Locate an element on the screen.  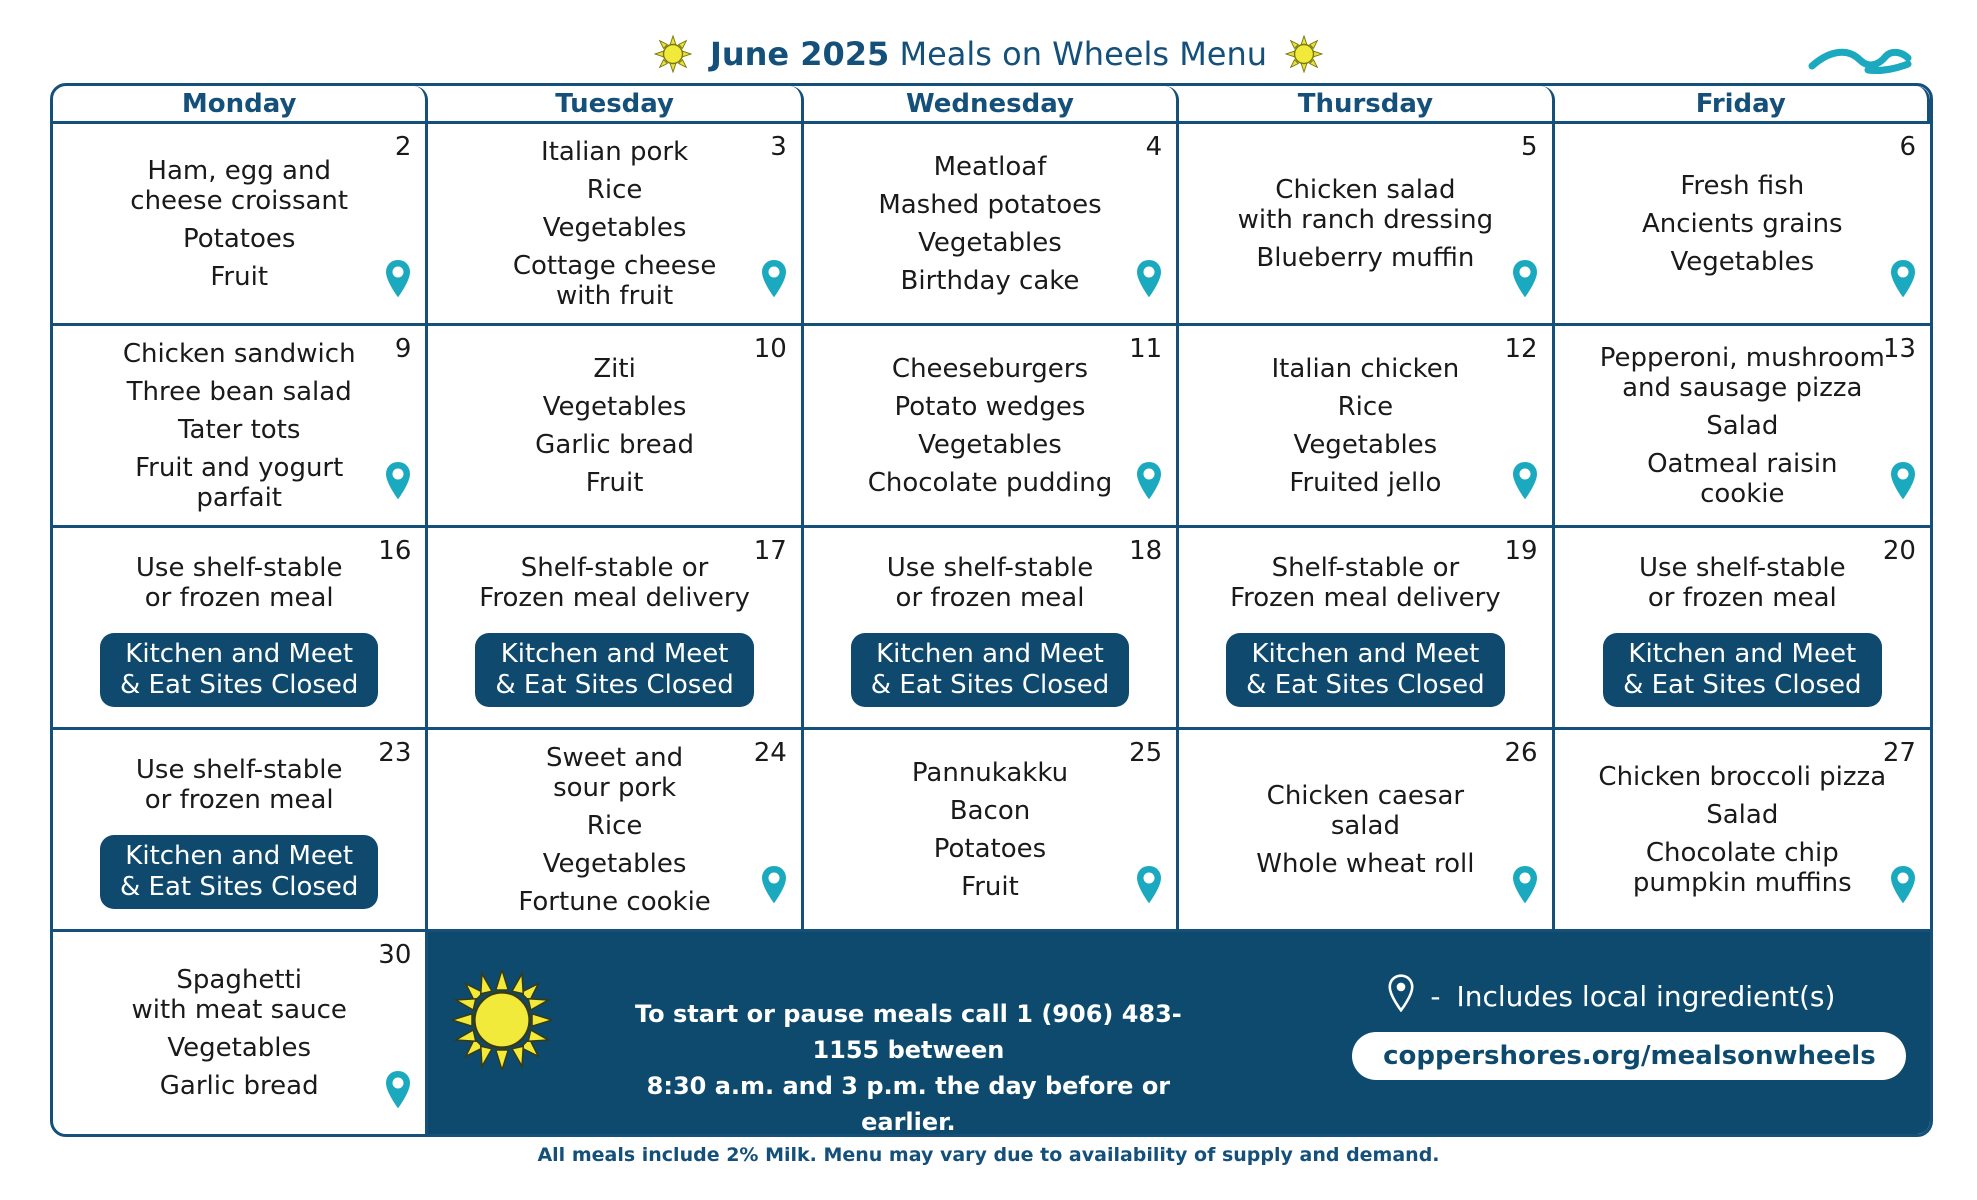
day-number: 24 is located at coordinates (770, 753).